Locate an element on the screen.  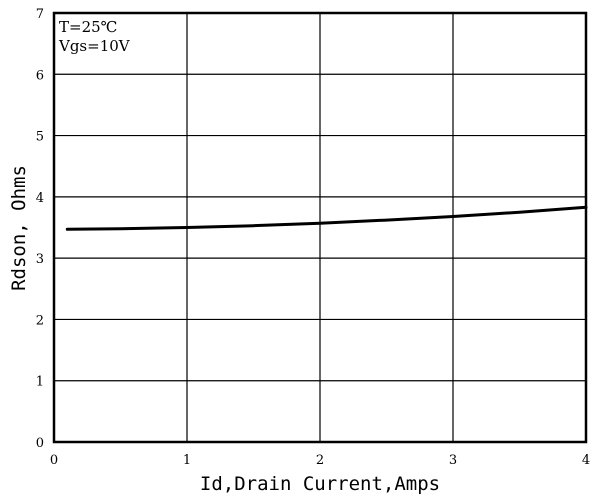
x-tick-label-2: 2 is located at coordinates (320, 460).